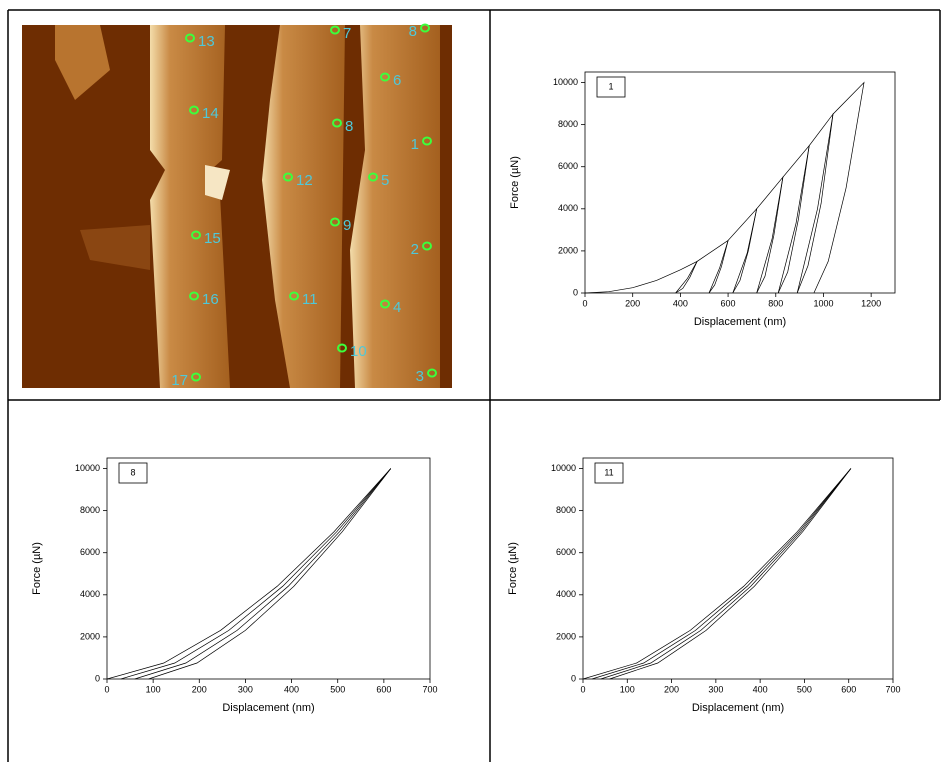 Image resolution: width=944 pixels, height=762 pixels. Describe the element at coordinates (210, 113) in the screenshot. I see `point-label: 14` at that location.